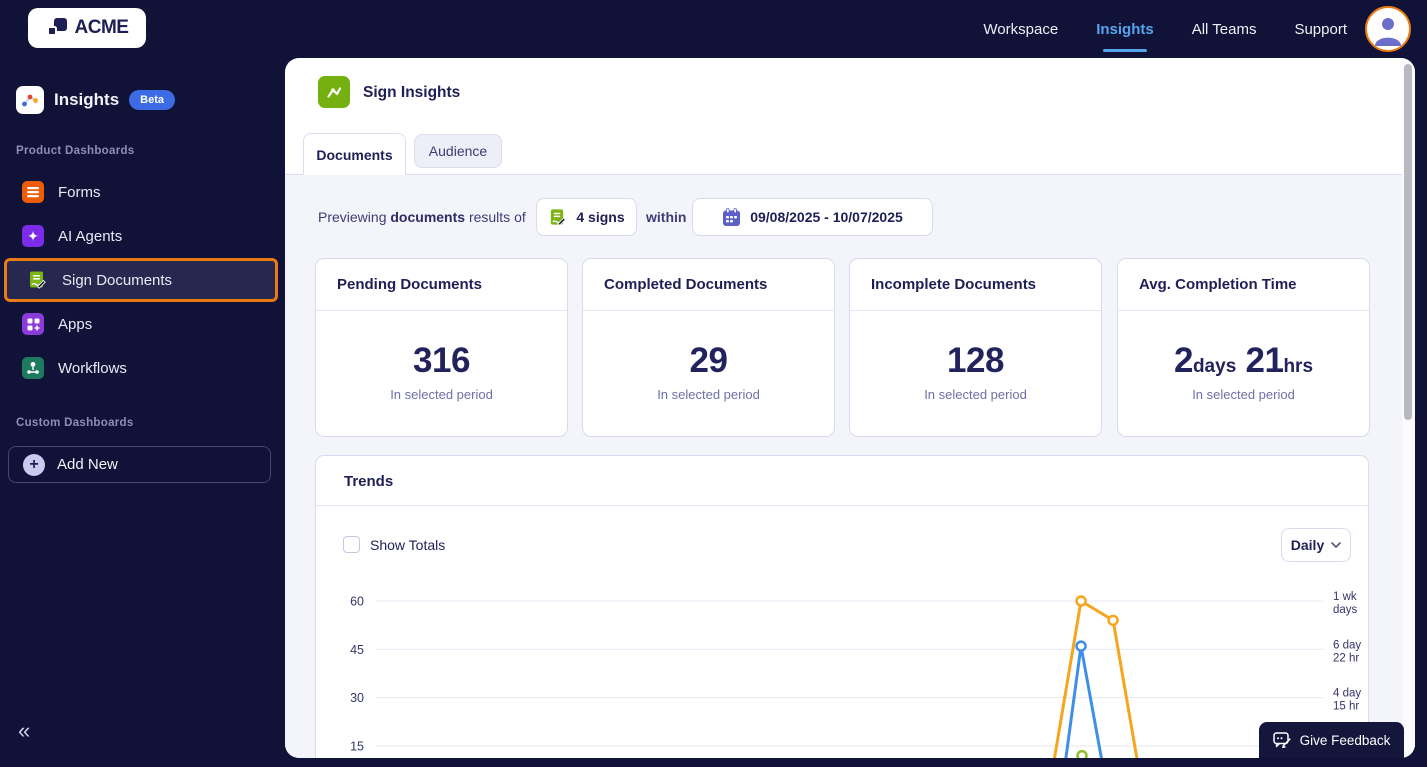  Describe the element at coordinates (441, 360) in the screenshot. I see `stat-card-value: 316` at that location.